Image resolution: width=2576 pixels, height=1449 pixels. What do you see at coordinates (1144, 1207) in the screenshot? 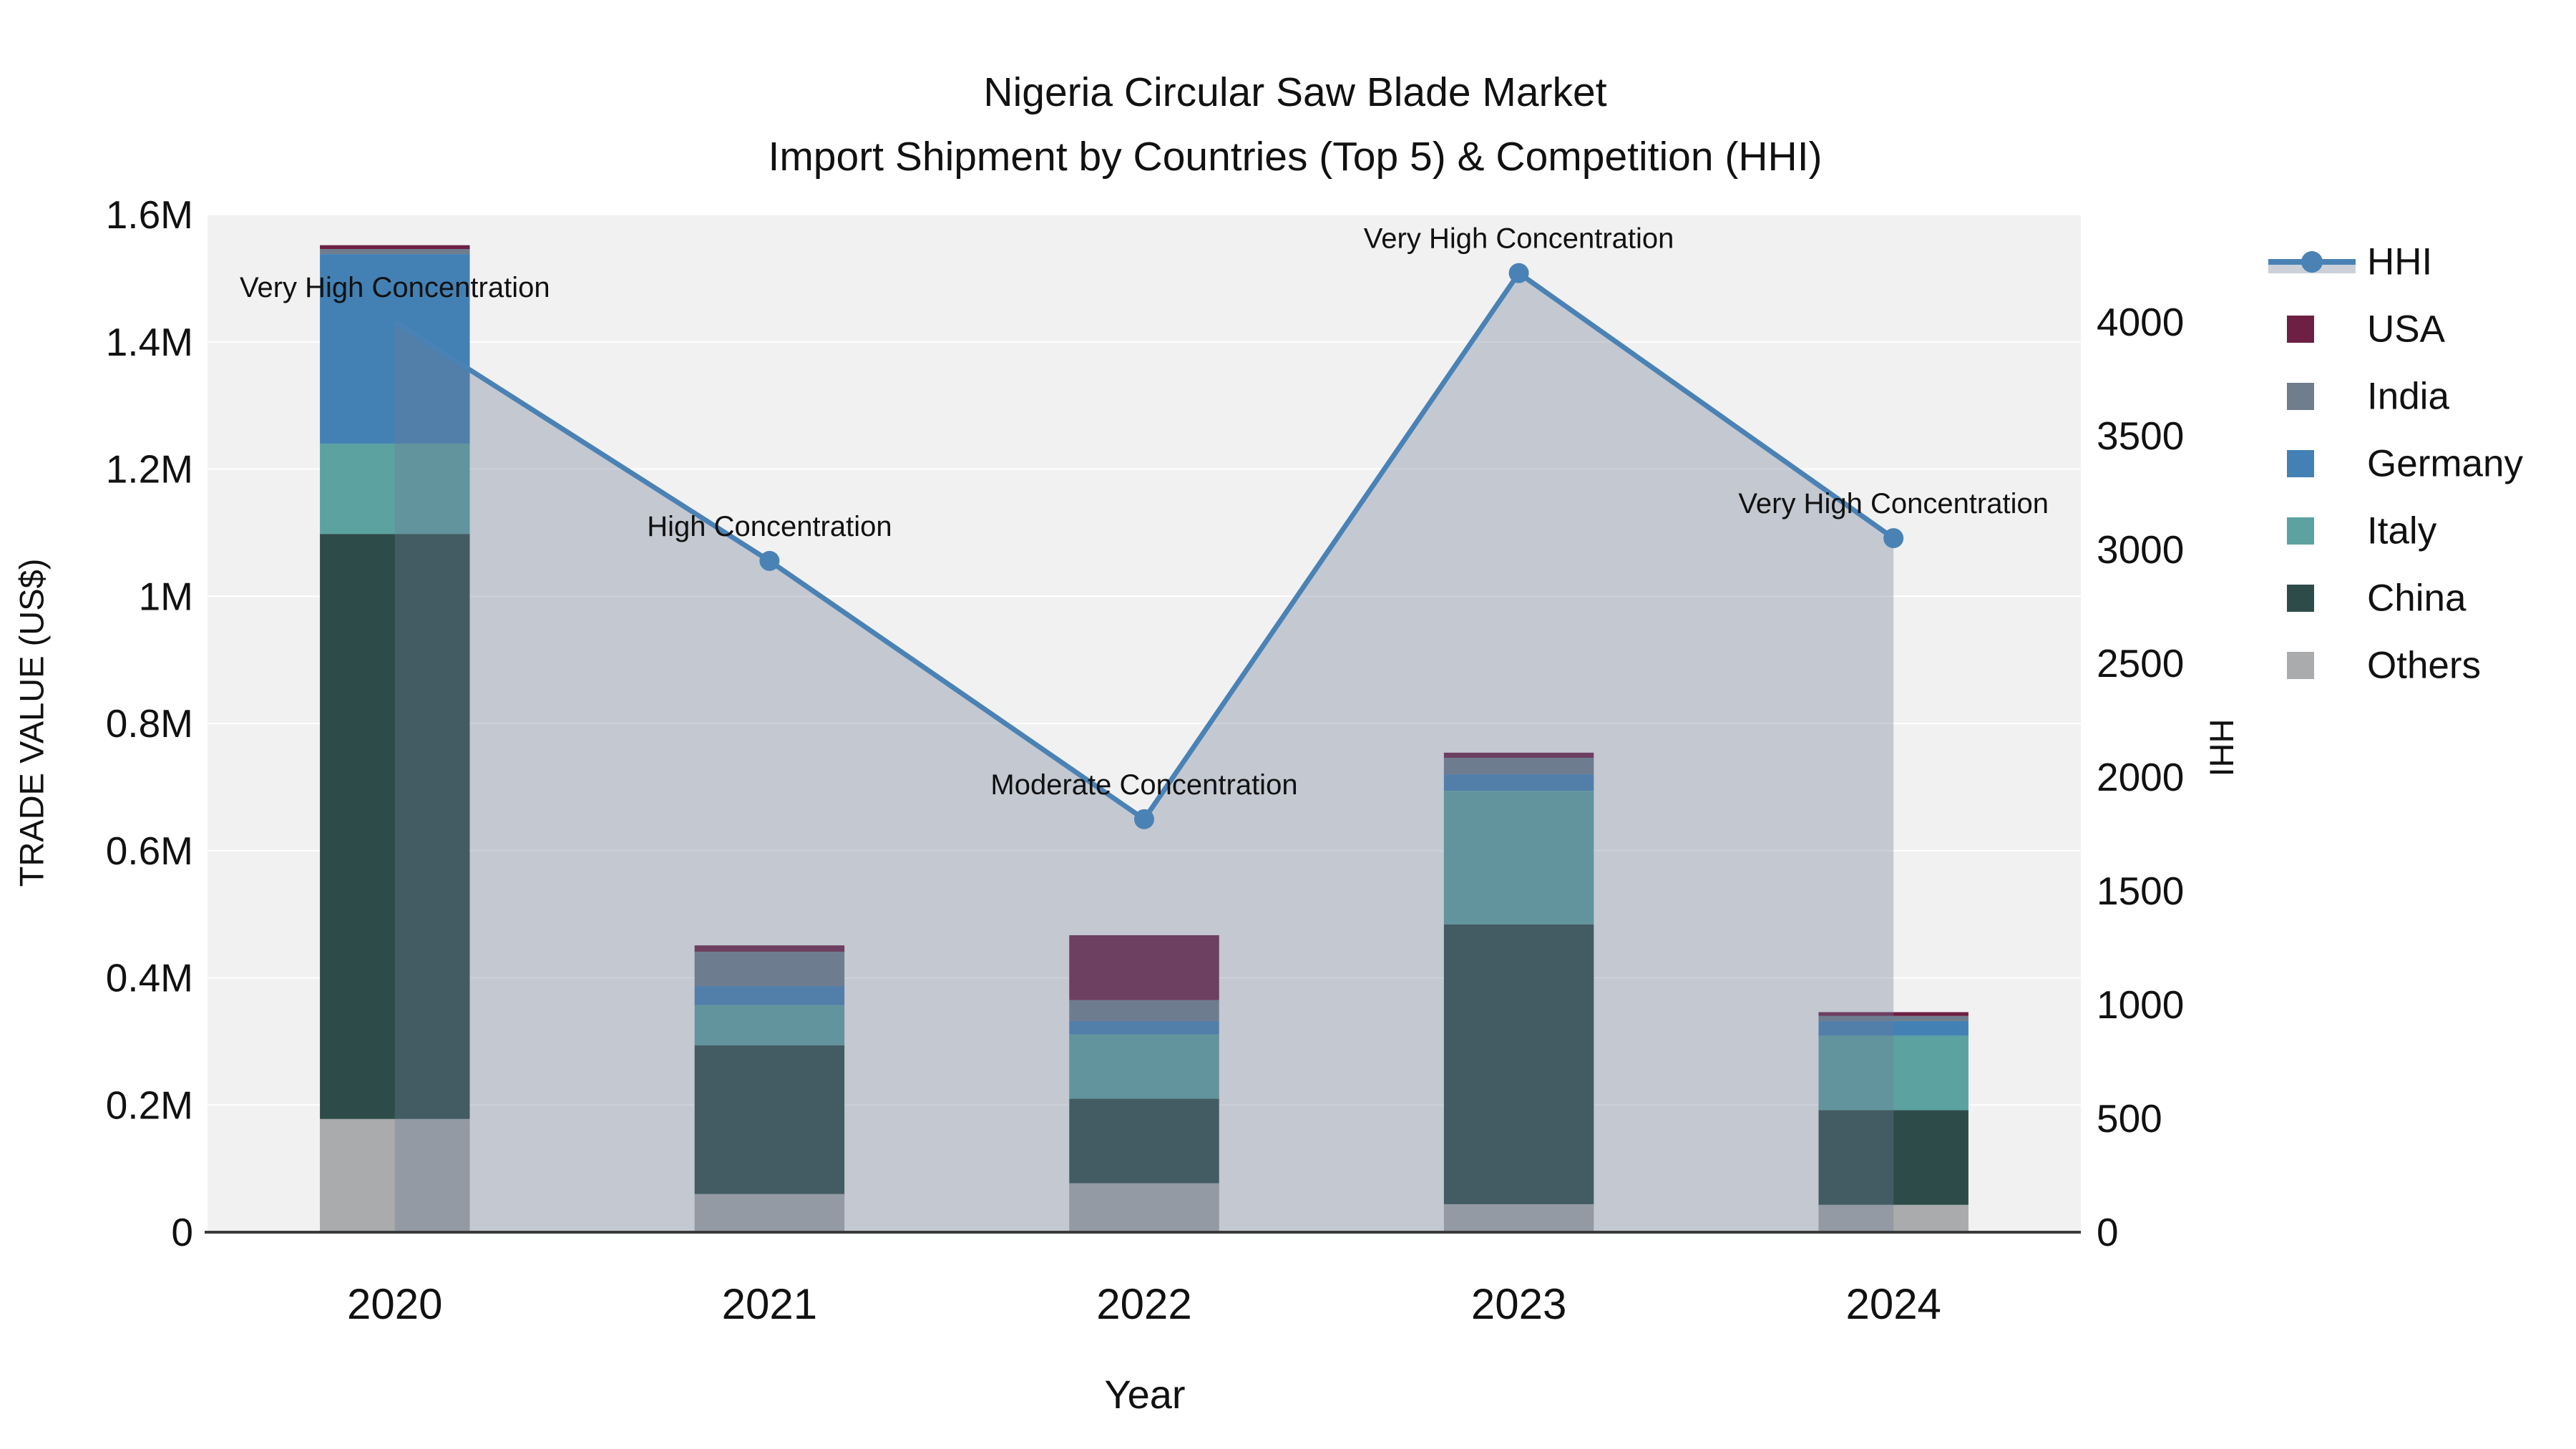
I see `bar-segment-others-2022` at bounding box center [1144, 1207].